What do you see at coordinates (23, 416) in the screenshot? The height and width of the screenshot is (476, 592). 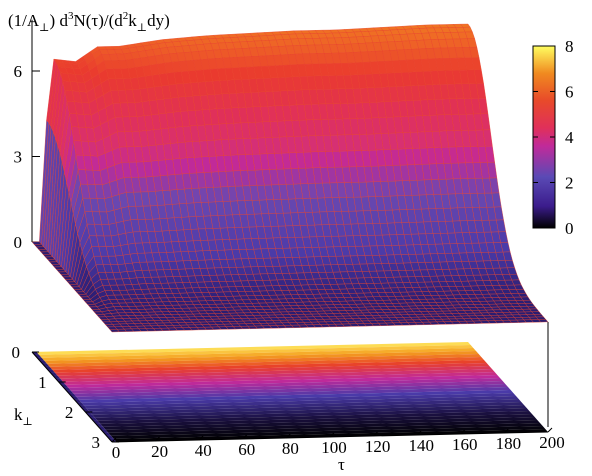 I see `y-axis-label: k⊥` at bounding box center [23, 416].